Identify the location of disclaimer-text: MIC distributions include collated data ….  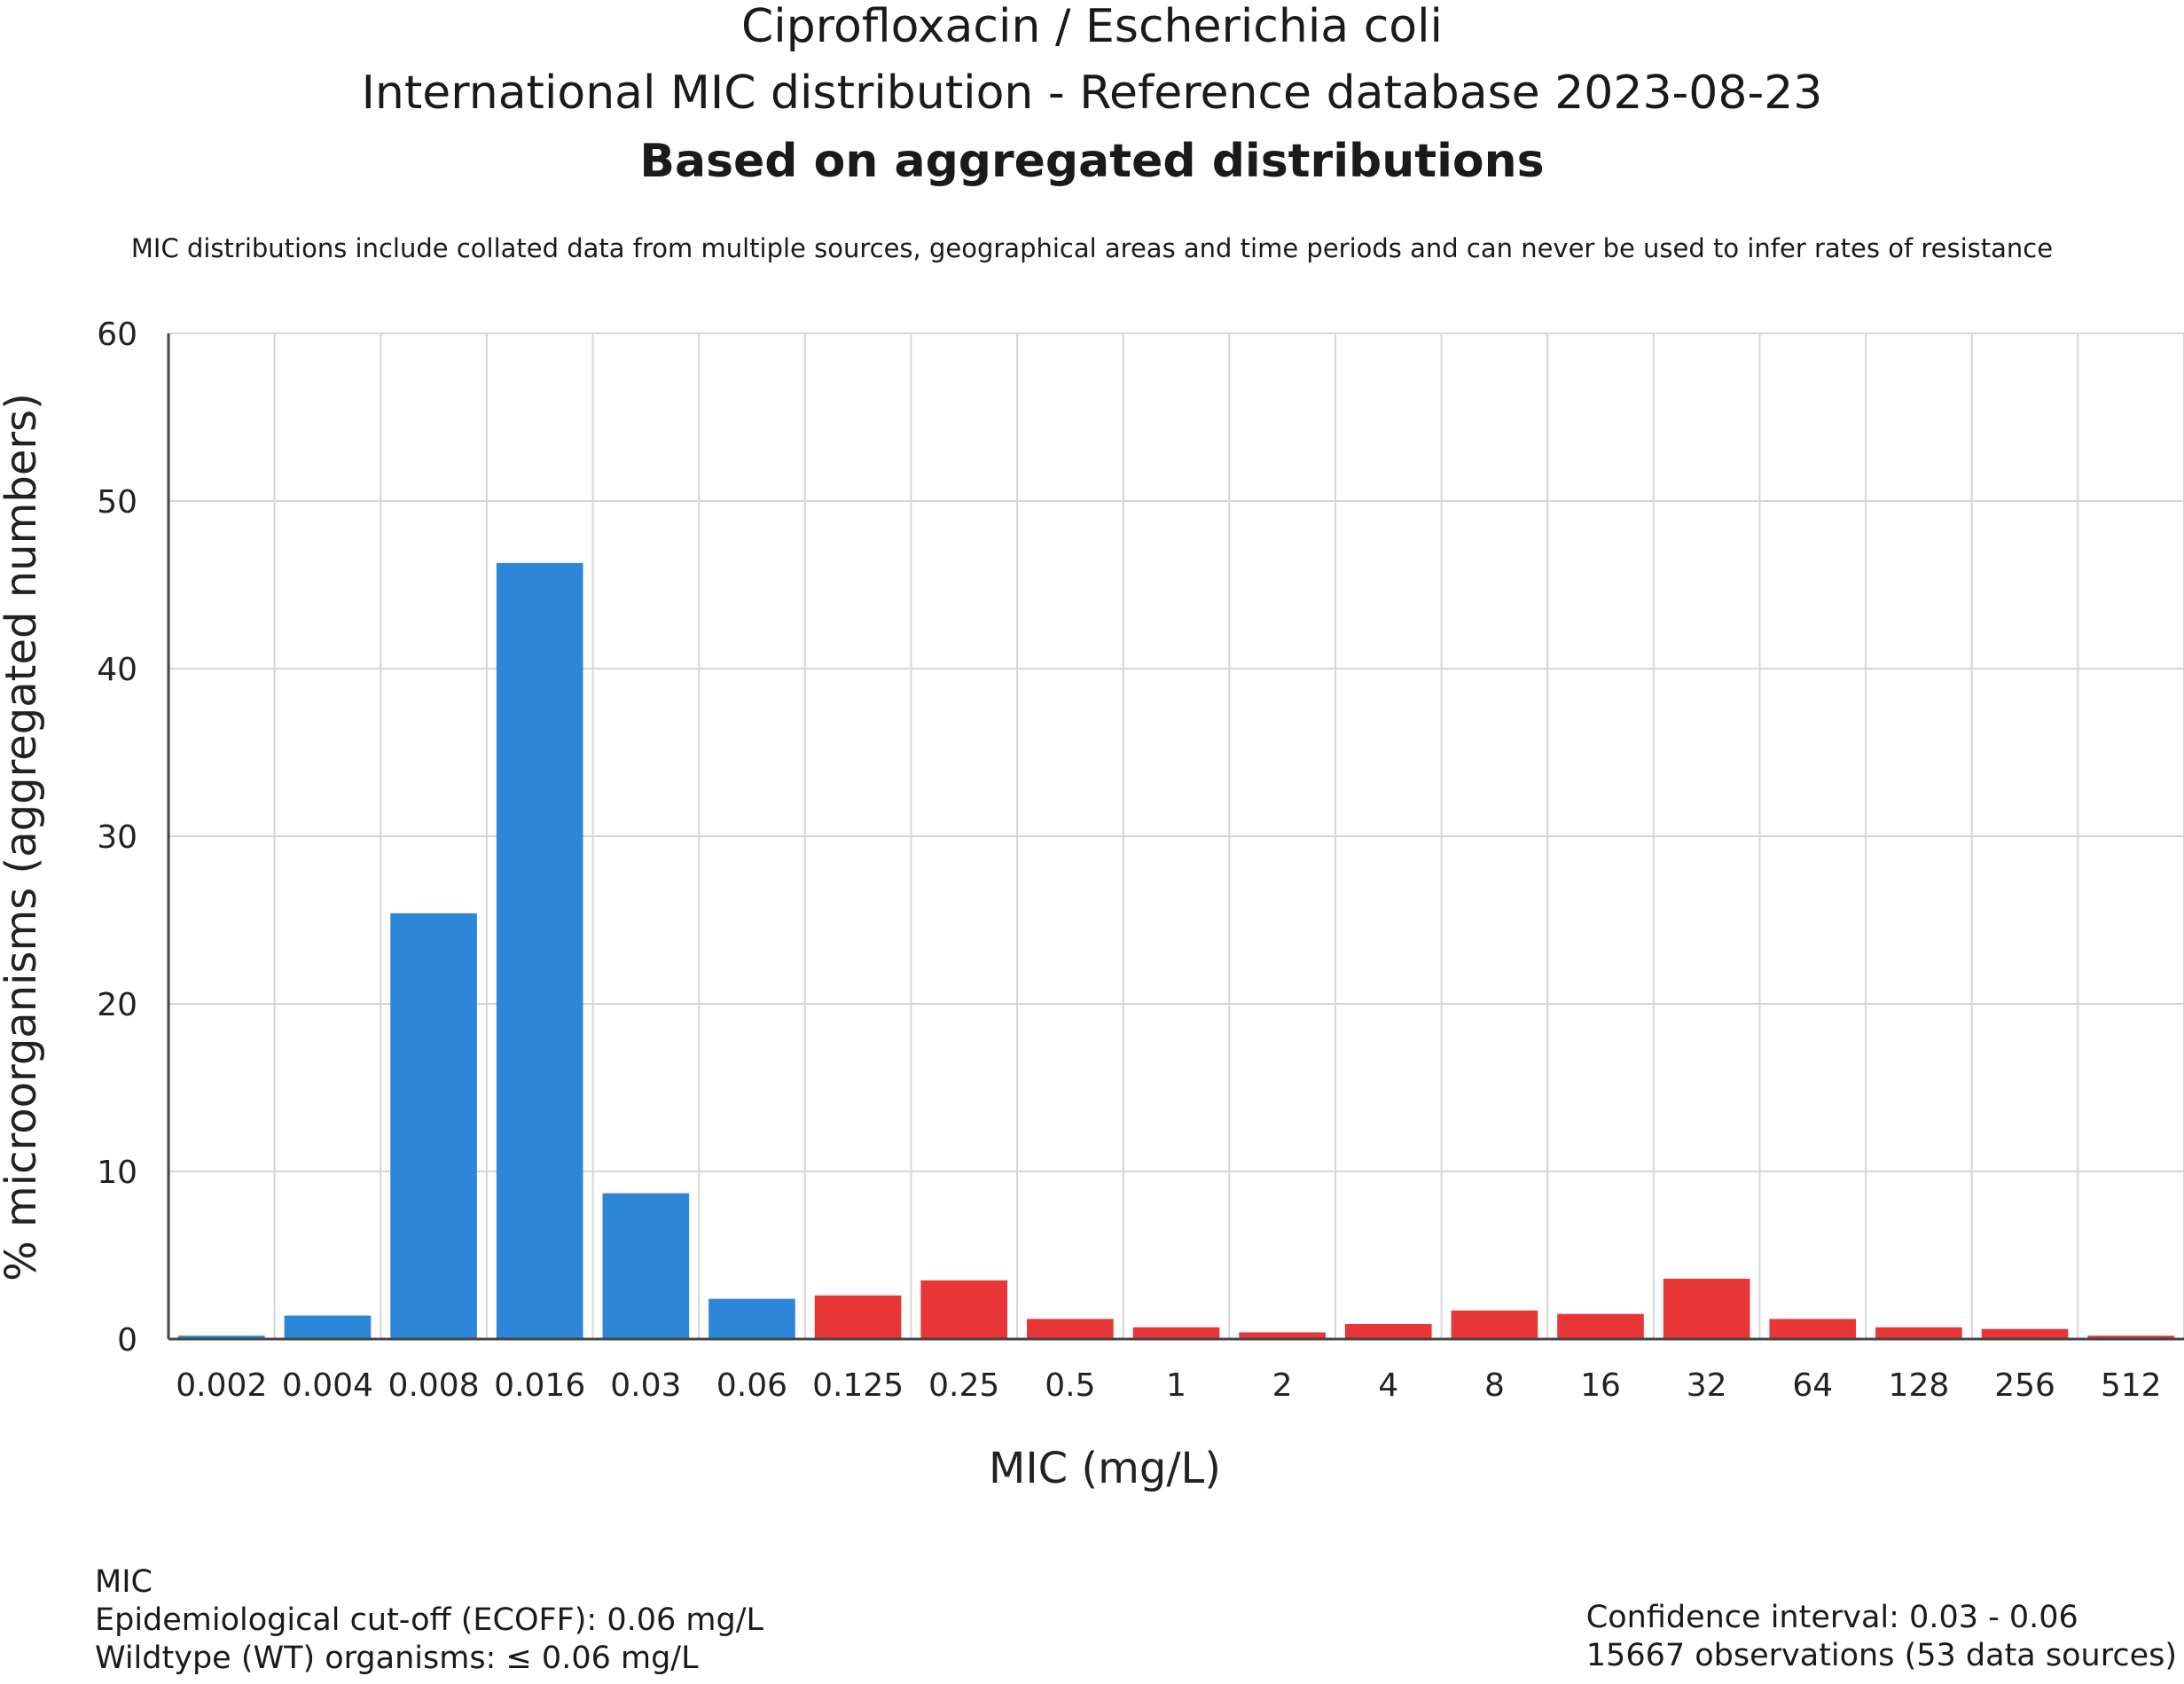
(1092, 248).